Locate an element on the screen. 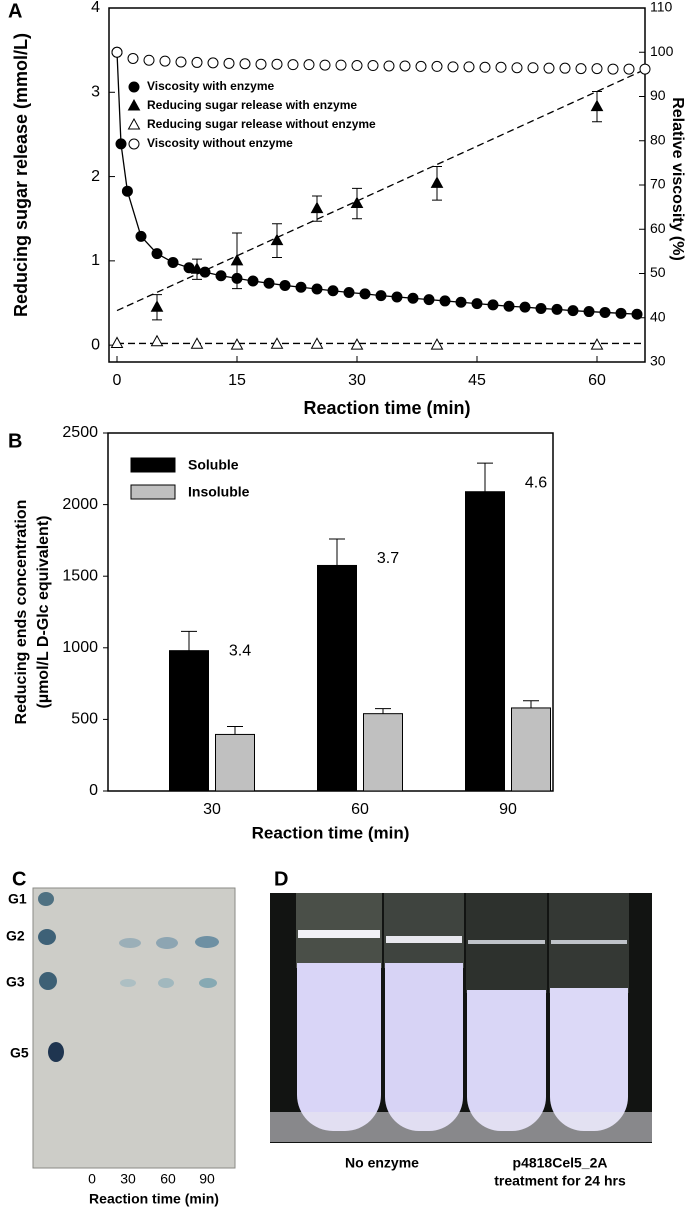  panel-label: D is located at coordinates (281, 879).